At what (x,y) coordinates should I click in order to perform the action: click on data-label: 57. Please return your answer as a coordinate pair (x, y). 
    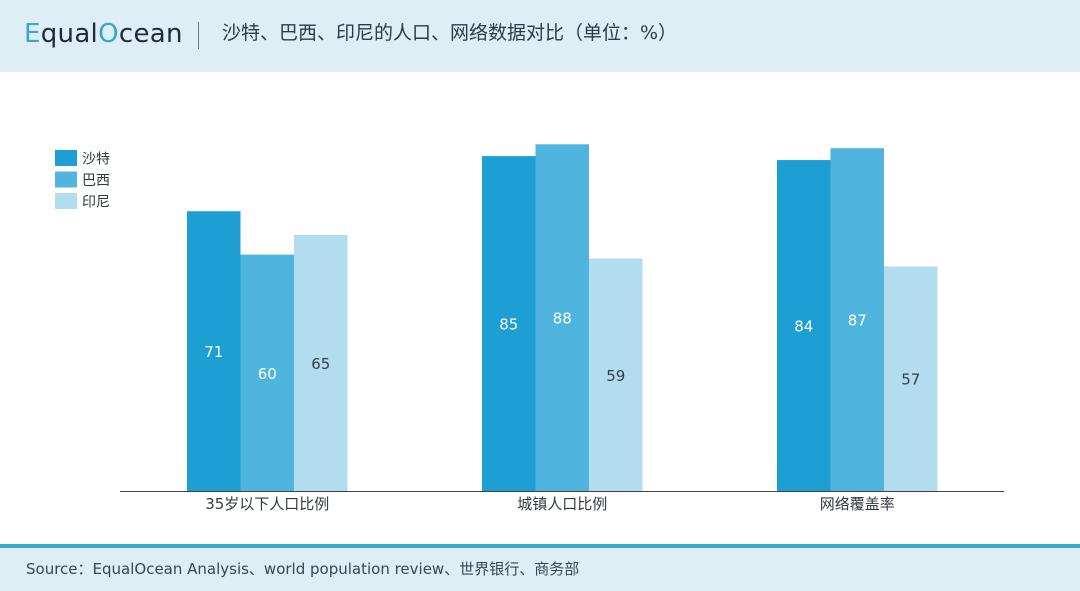
    Looking at the image, I should click on (910, 380).